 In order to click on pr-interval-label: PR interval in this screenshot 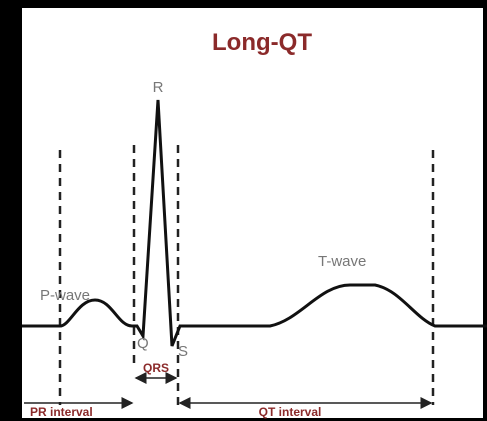, I will do `click(61, 412)`.